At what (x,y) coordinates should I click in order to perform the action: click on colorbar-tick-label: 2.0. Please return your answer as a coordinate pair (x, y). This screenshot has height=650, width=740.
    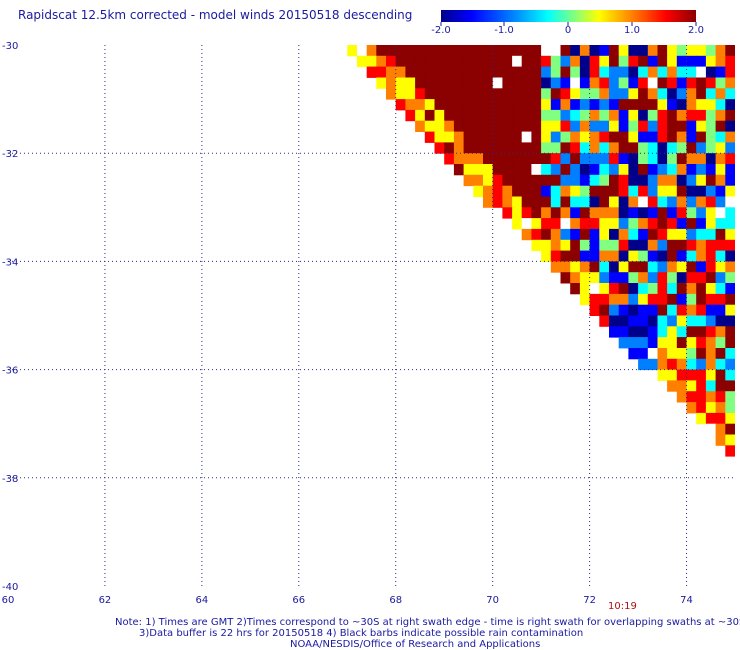
    Looking at the image, I should click on (696, 30).